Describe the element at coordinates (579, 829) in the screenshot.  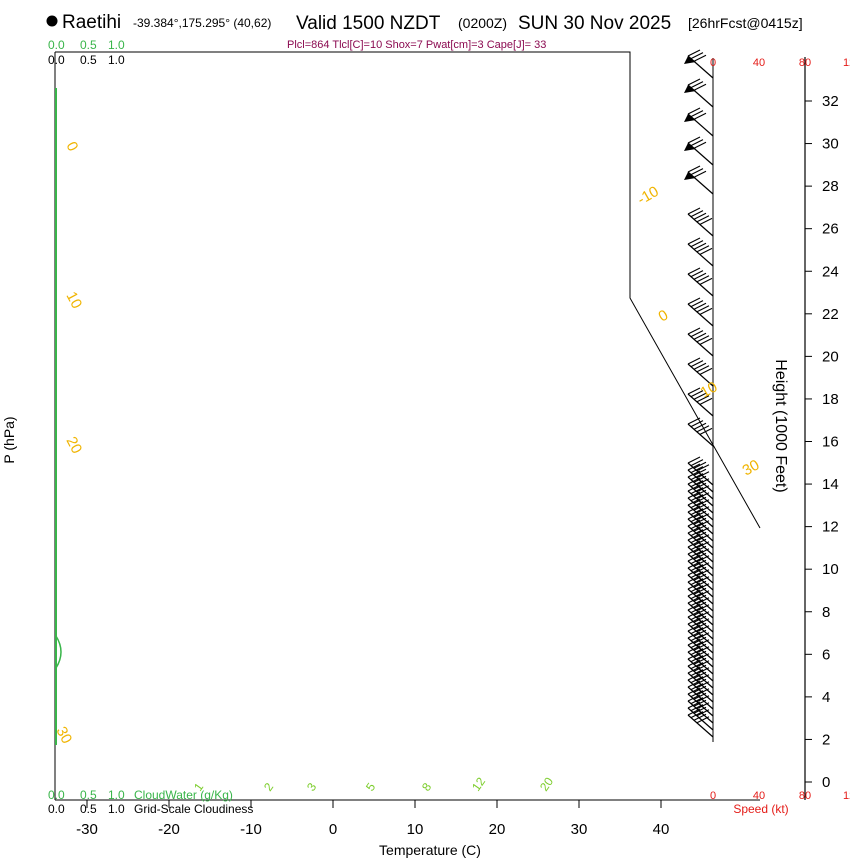
I see `temp-tick-label: 30` at that location.